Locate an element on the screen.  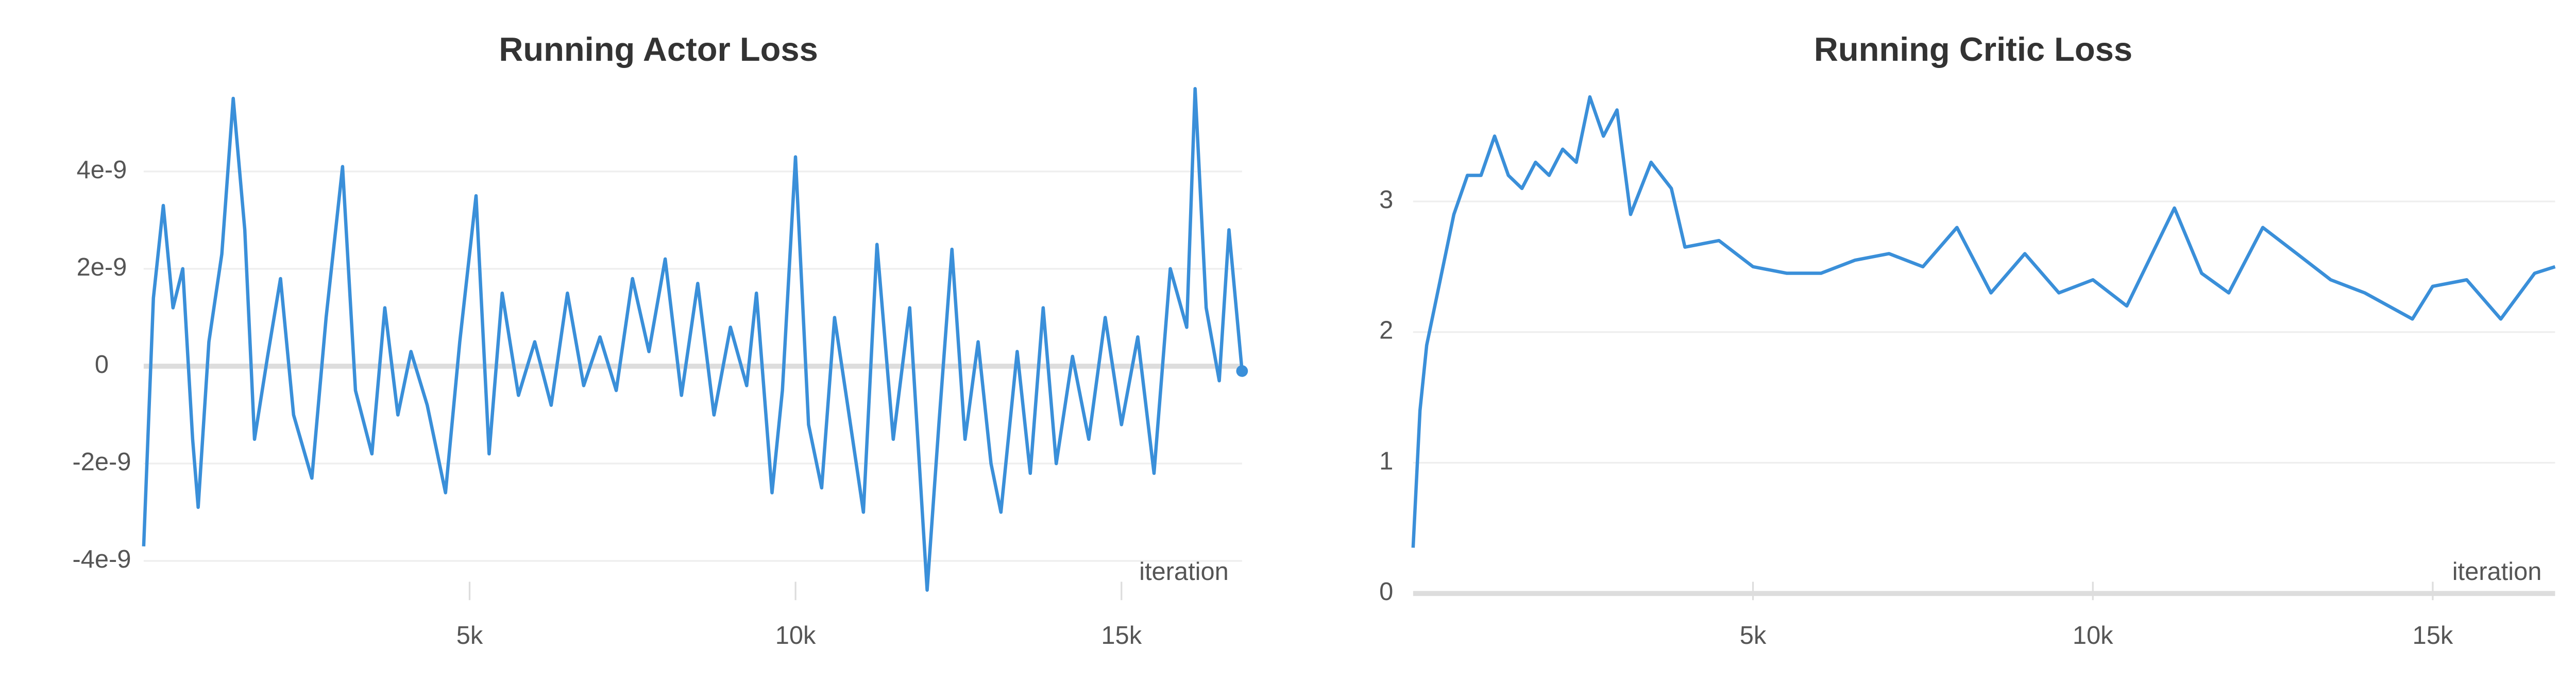
chart-title: Running Critic Loss is located at coordinates (1973, 49).